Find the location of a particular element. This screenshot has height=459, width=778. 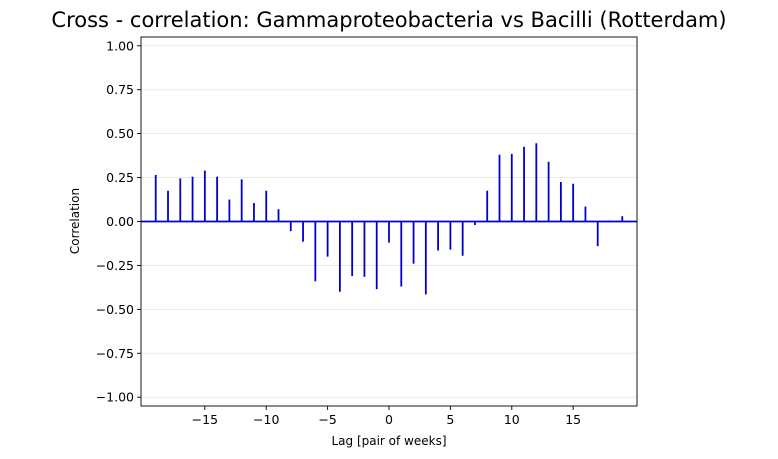

x-tick-label: −5 is located at coordinates (327, 419).